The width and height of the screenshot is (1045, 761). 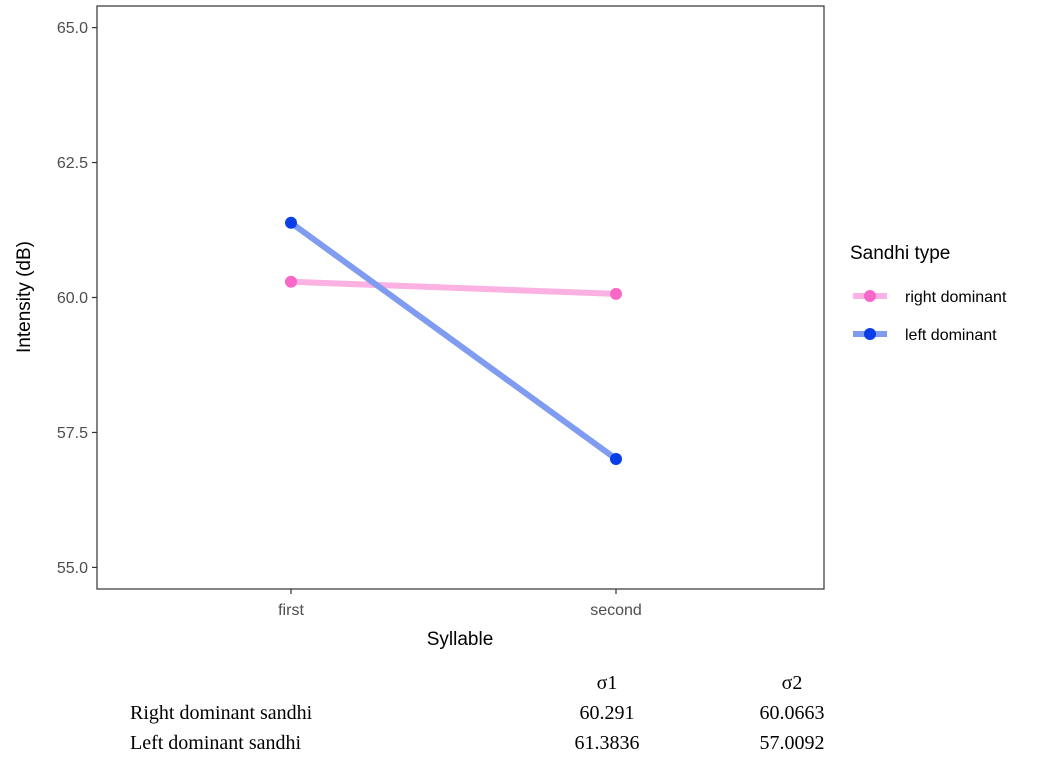 What do you see at coordinates (221, 713) in the screenshot?
I see `table-row-label: Right dominant sandhi` at bounding box center [221, 713].